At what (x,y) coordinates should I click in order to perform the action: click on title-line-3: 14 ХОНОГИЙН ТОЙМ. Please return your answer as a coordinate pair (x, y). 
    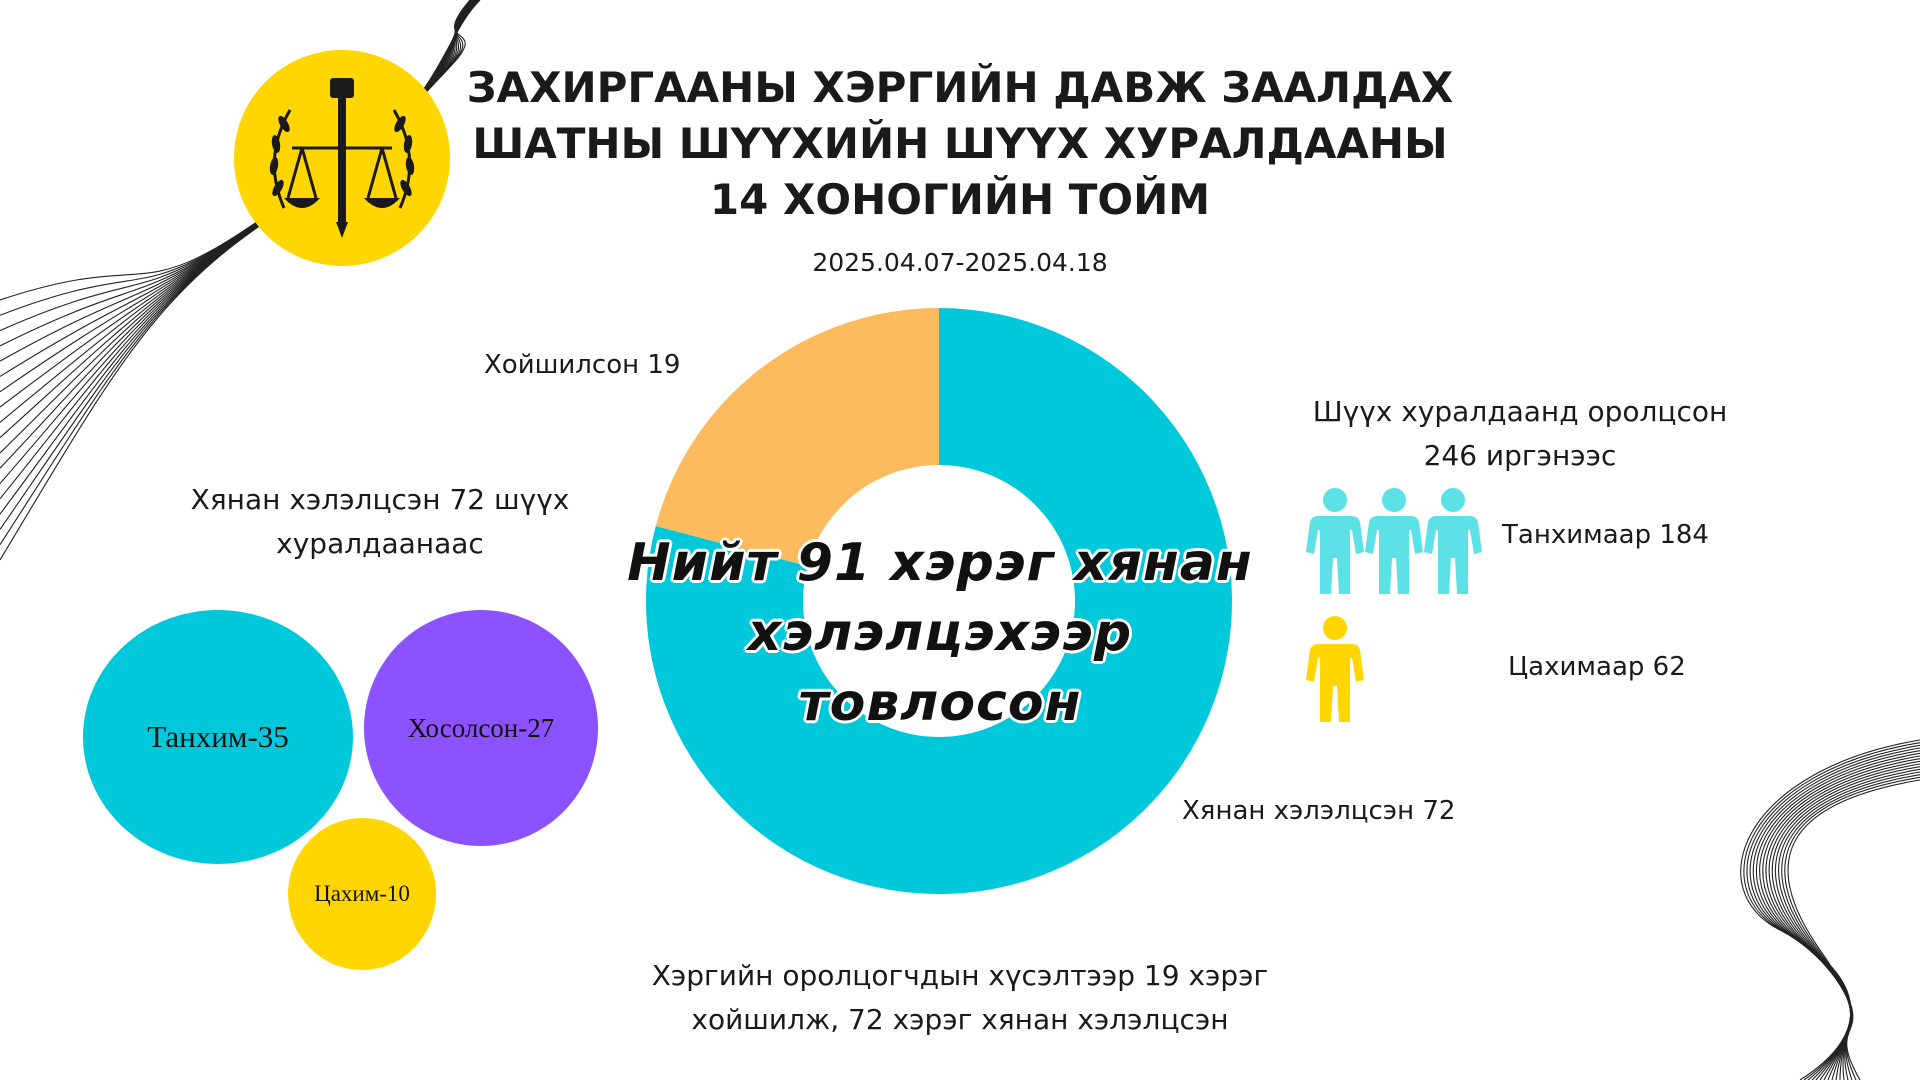
    Looking at the image, I should click on (960, 199).